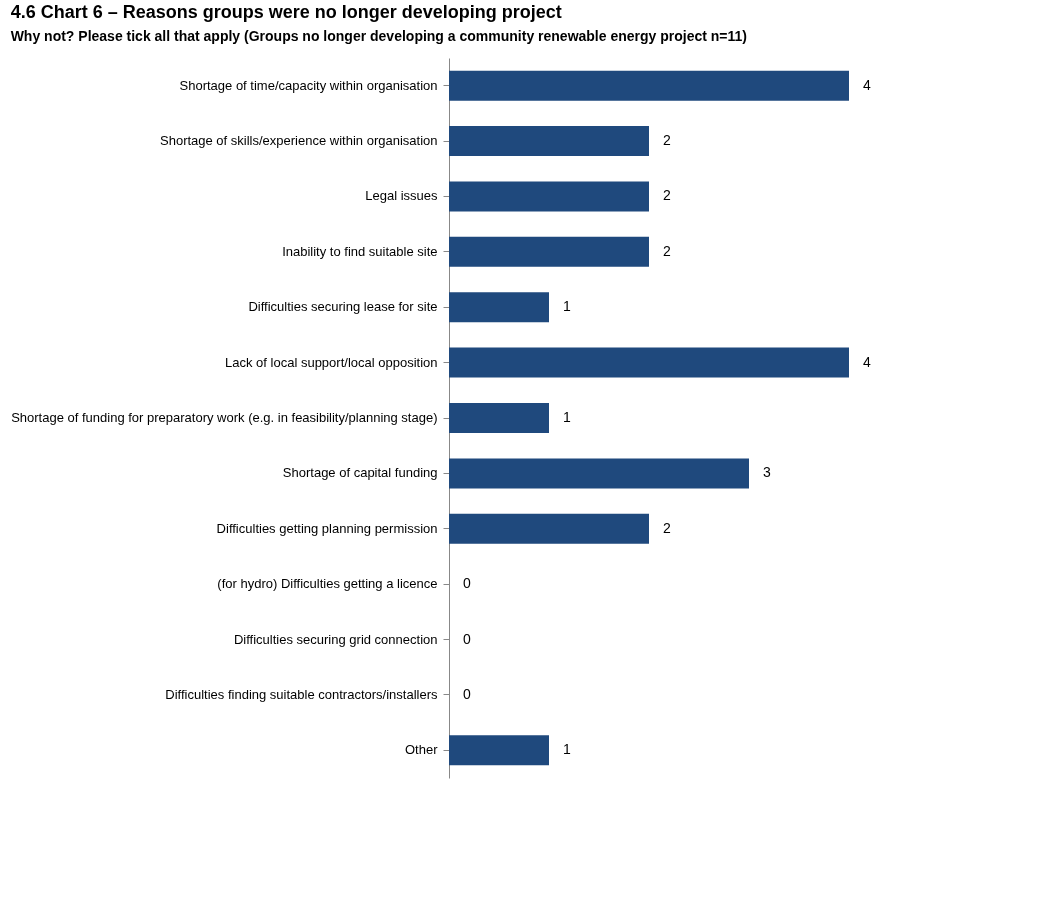 The width and height of the screenshot is (1056, 899). I want to click on y-tick-label: Inability to find suitable site, so click(360, 251).